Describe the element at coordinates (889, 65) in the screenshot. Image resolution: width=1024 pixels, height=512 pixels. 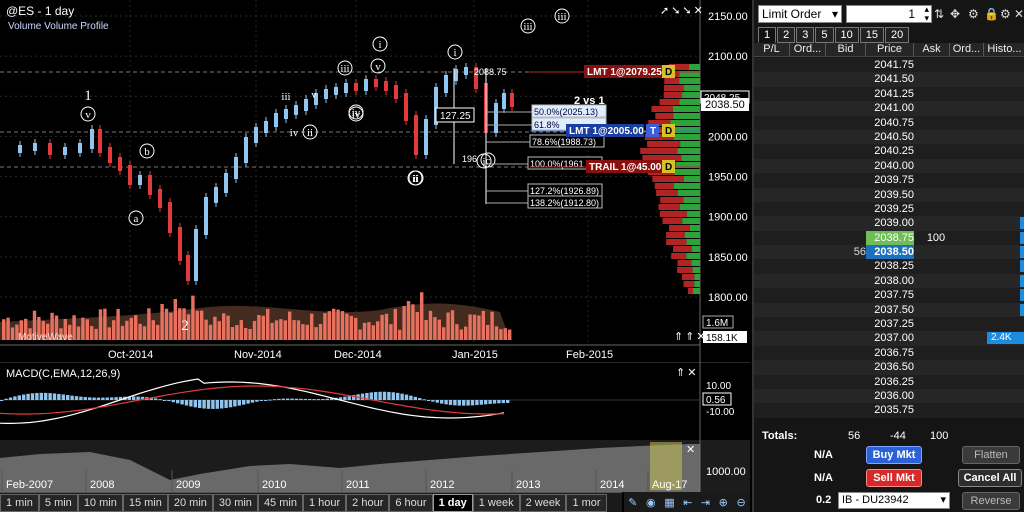
I see `ladder-row: 2041.75` at that location.